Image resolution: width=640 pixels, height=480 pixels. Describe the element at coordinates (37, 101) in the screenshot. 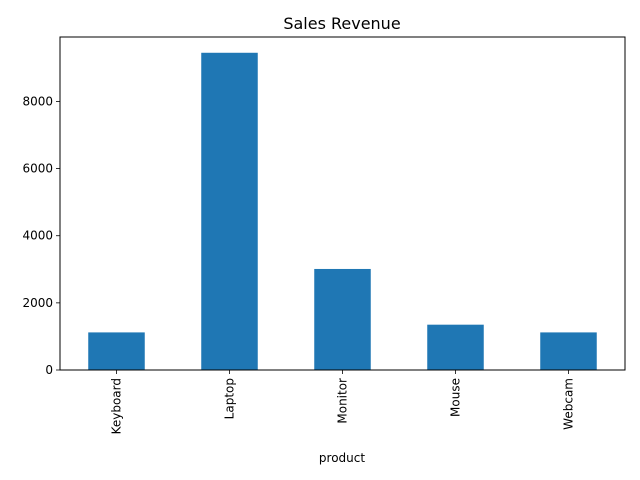

I see `y-tick-label: 8000` at that location.